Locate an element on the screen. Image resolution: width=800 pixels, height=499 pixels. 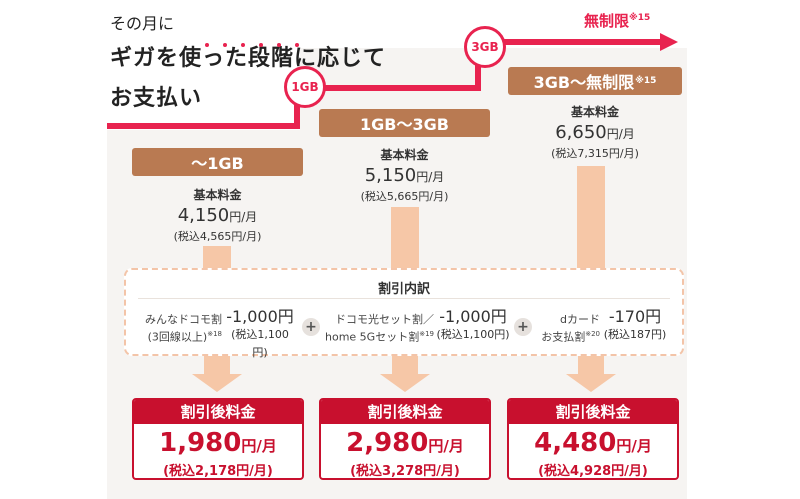
tier-label-3-note: ※15 is located at coordinates (646, 81).